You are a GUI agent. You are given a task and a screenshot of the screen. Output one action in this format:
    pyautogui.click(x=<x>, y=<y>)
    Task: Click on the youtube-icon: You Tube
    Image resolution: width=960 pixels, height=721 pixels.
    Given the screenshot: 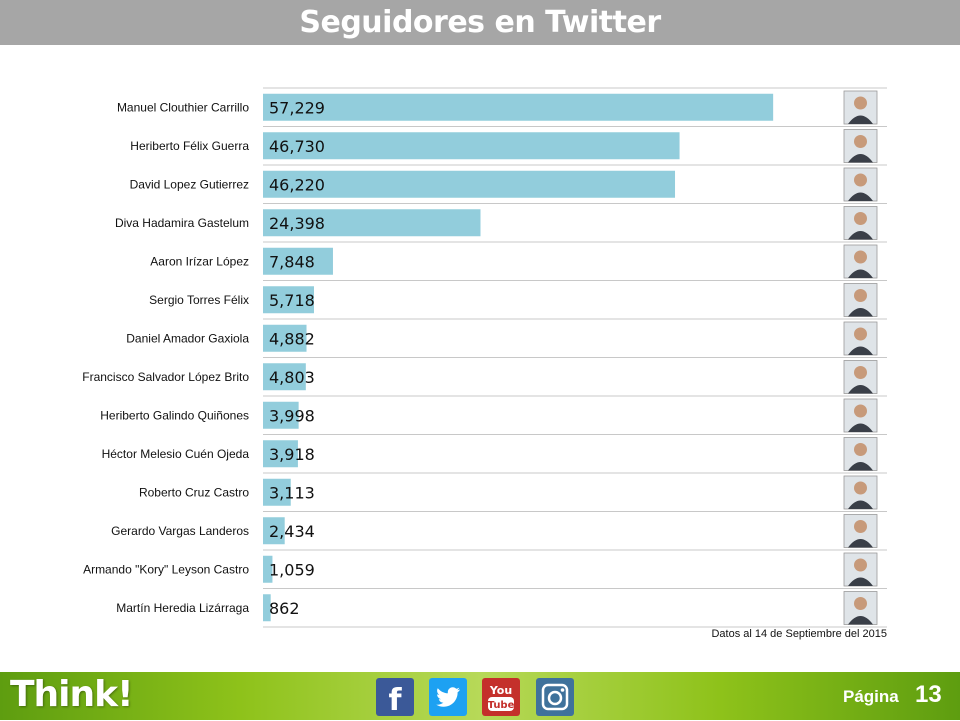 What is the action you would take?
    pyautogui.click(x=501, y=697)
    